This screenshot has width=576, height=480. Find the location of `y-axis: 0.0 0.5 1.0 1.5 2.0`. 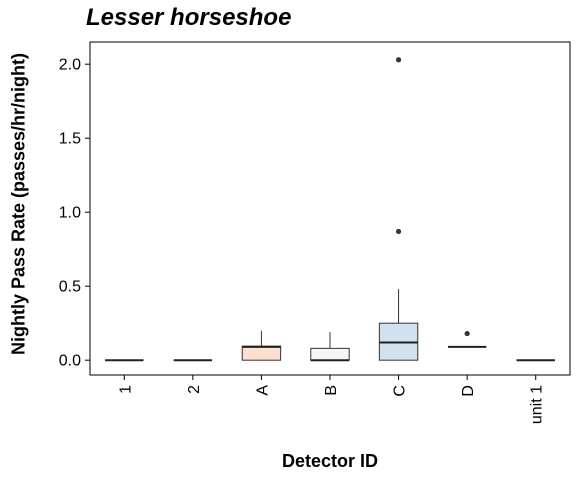

y-axis: 0.0 0.5 1.0 1.5 2.0 is located at coordinates (74, 213).